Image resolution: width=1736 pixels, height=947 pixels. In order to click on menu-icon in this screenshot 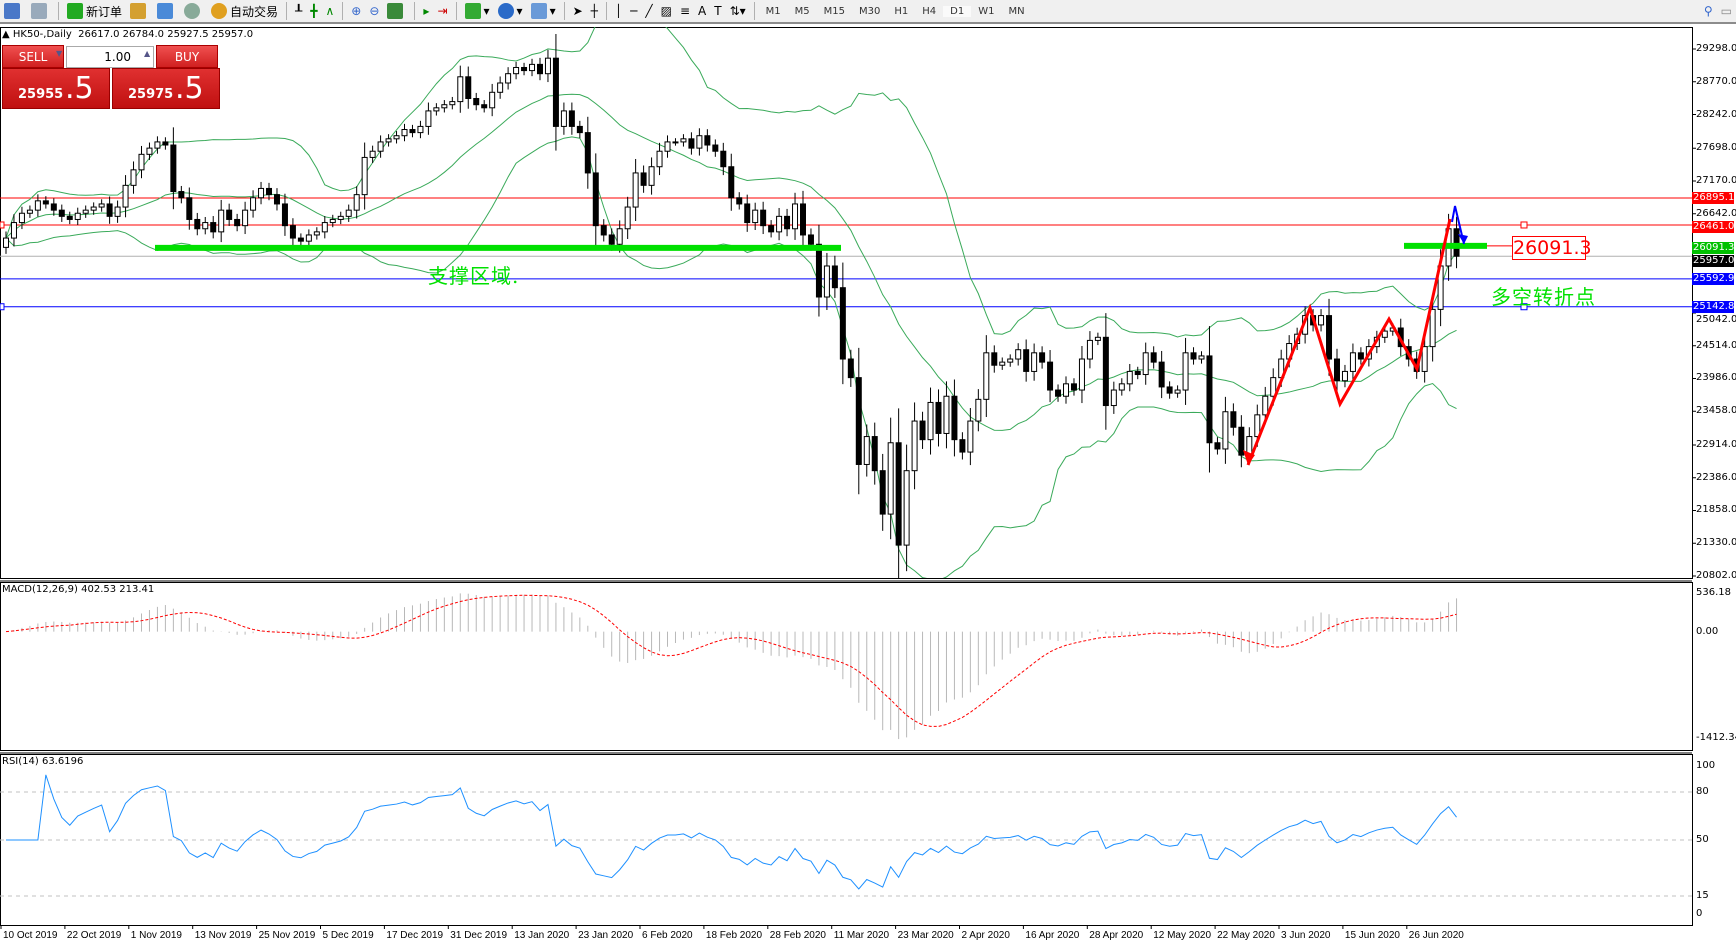, I will do `click(13, 11)`.